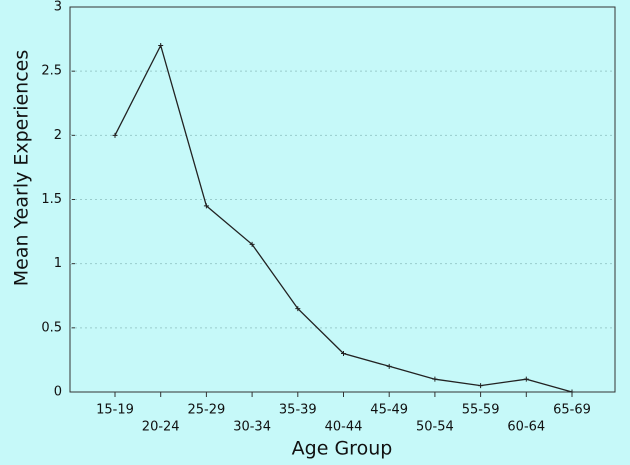 The image size is (630, 465). What do you see at coordinates (51, 199) in the screenshot?
I see `y-tick-label: 1.5` at bounding box center [51, 199].